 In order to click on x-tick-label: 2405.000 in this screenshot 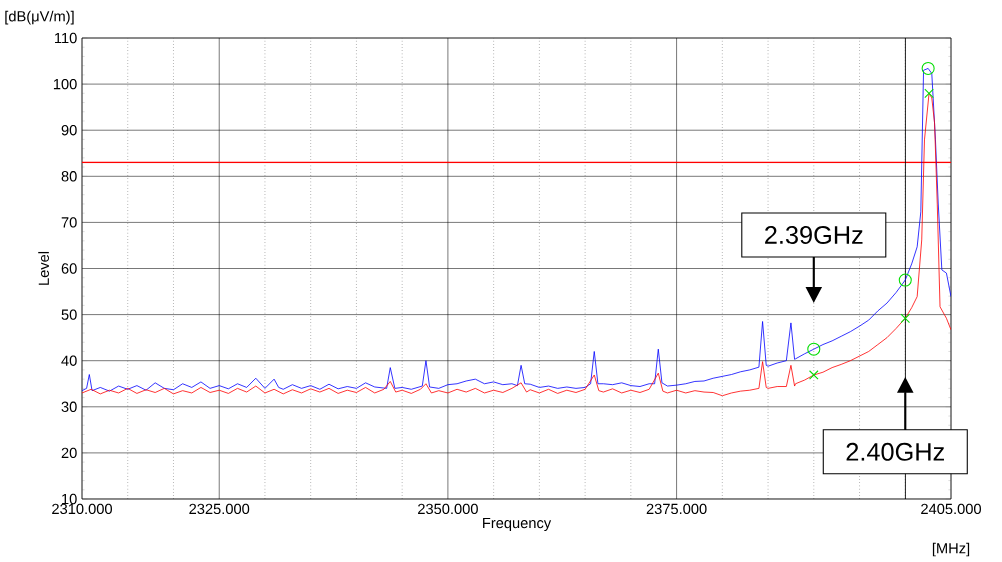, I will do `click(951, 509)`.